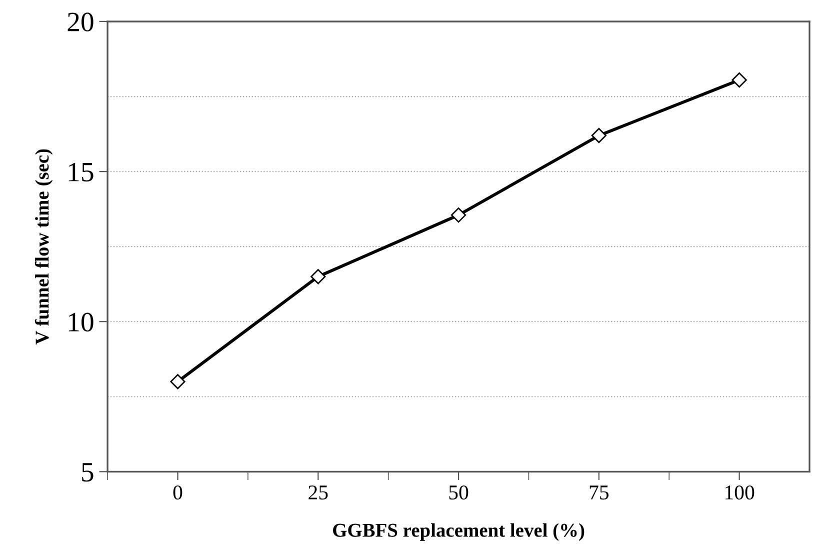 This screenshot has width=821, height=551. I want to click on y-tick-label: 10, so click(81, 322).